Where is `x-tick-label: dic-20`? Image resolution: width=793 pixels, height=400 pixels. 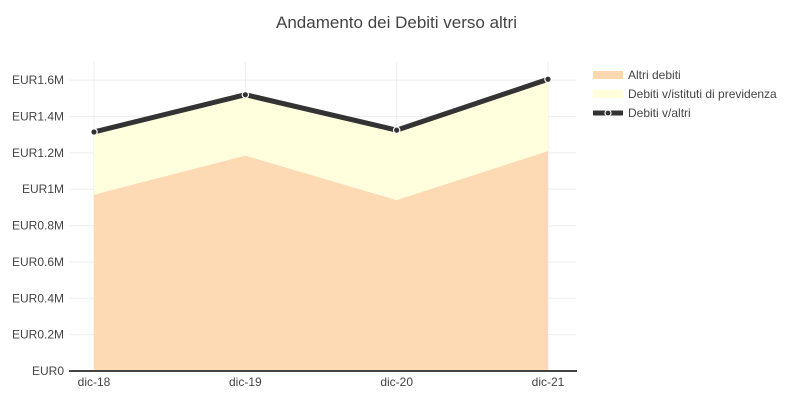
x-tick-label: dic-20 is located at coordinates (396, 382).